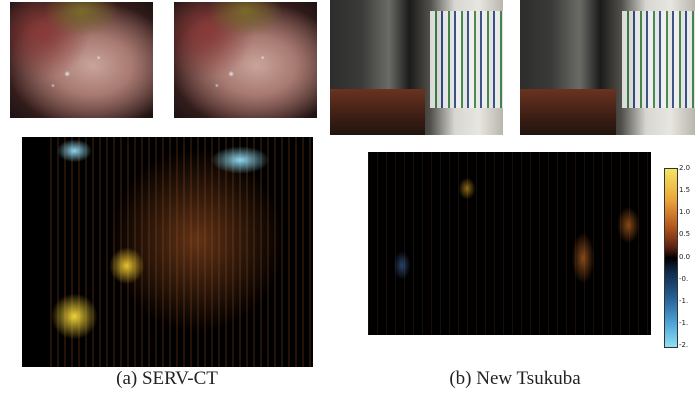 This screenshot has height=405, width=695. I want to click on colorbar-tick: 1.5, so click(685, 190).